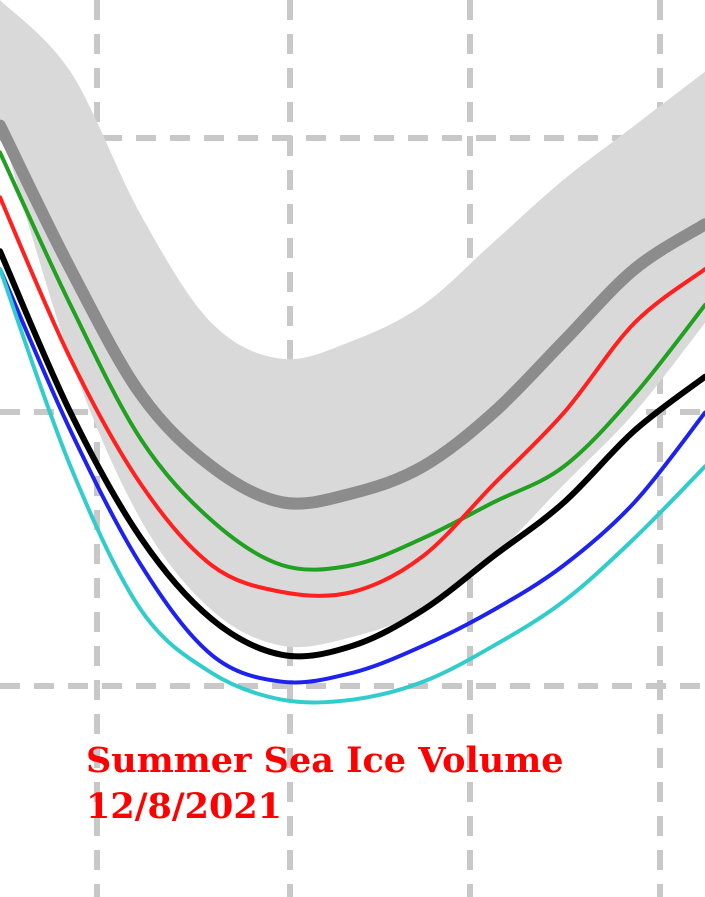  What do you see at coordinates (325, 760) in the screenshot?
I see `caption-title: Summer Sea Ice Volume` at bounding box center [325, 760].